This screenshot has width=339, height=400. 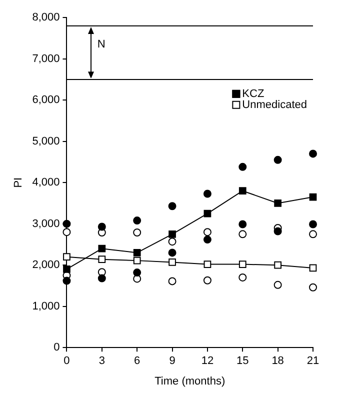 I want to click on legend-label: KCZ, so click(x=253, y=94).